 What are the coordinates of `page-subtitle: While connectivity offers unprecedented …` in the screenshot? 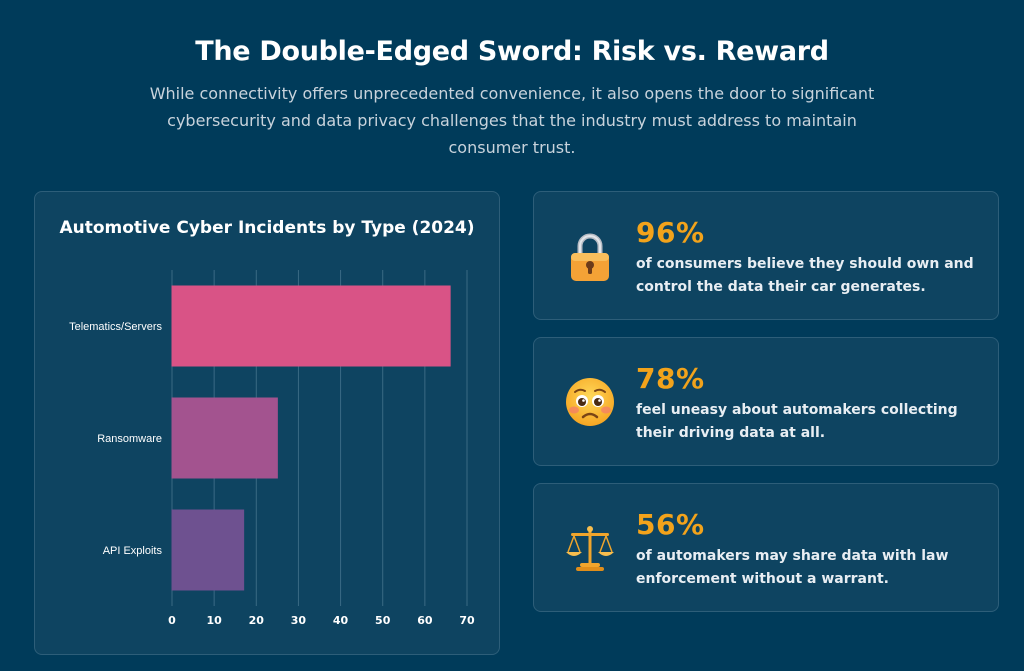 It's located at (512, 120).